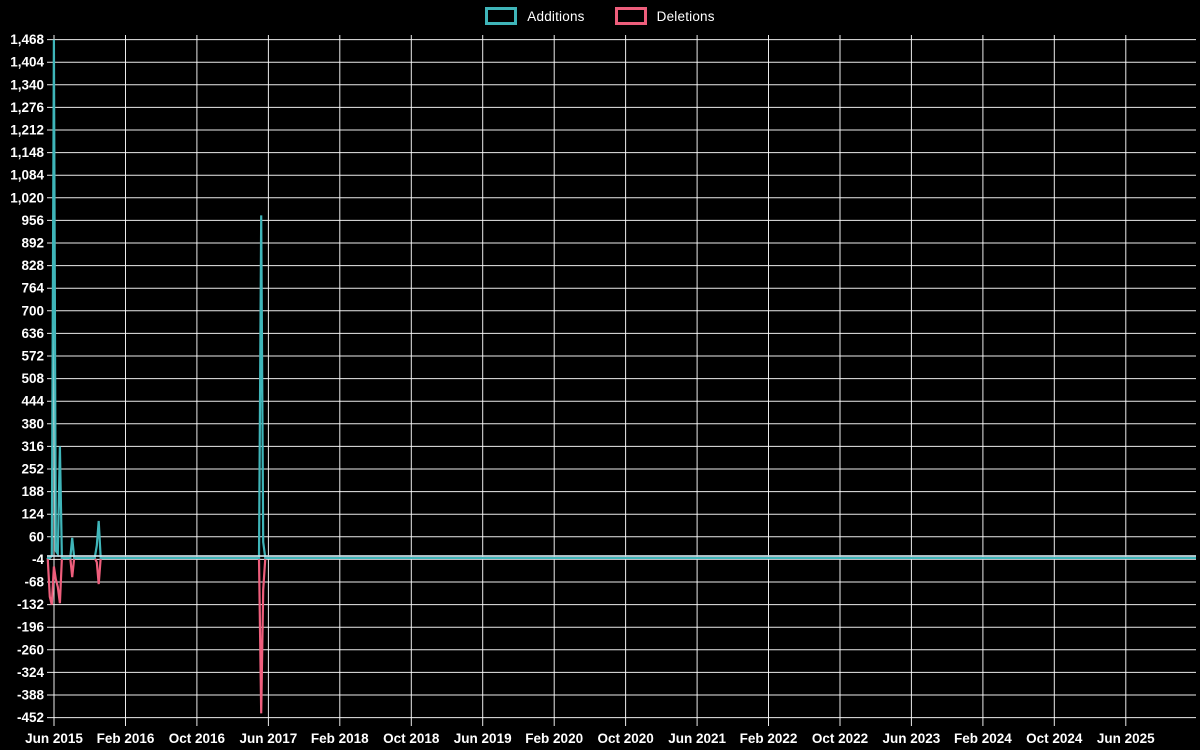 This screenshot has height=750, width=1200. What do you see at coordinates (32, 265) in the screenshot?
I see `svg-text: 828` at bounding box center [32, 265].